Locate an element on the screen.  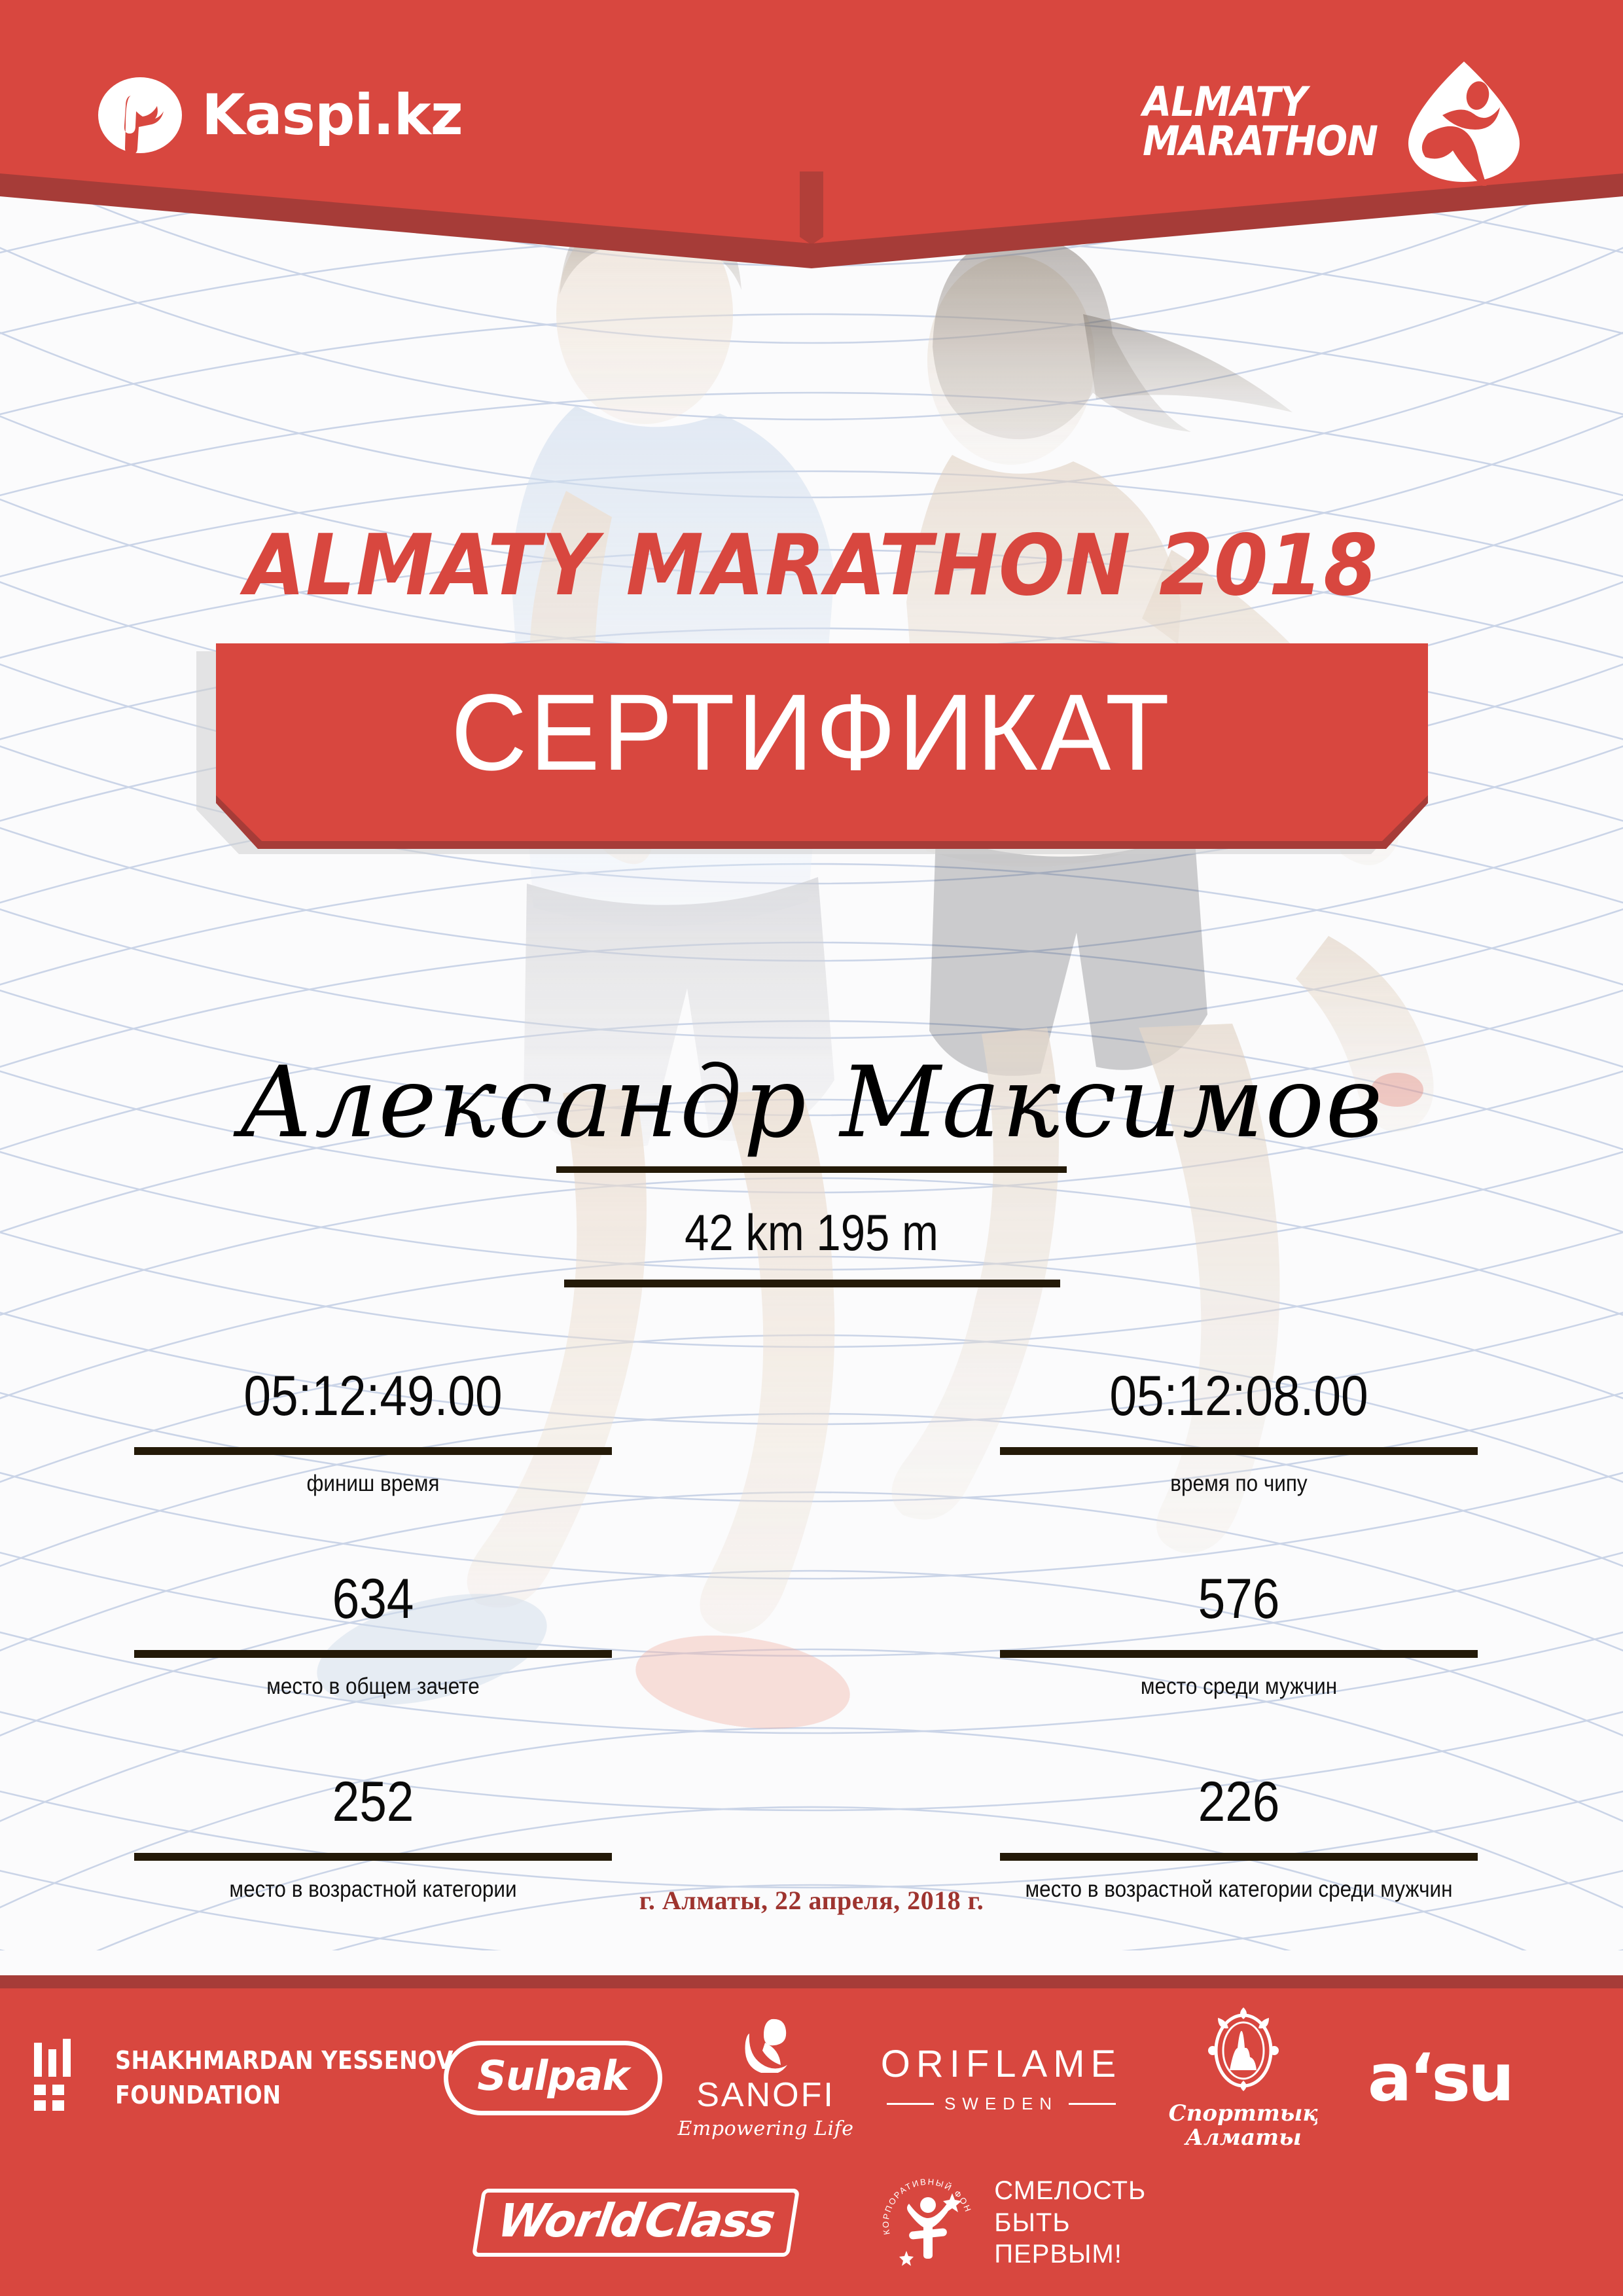
sponsor-asu: aʻsu is located at coordinates (1439, 2078).